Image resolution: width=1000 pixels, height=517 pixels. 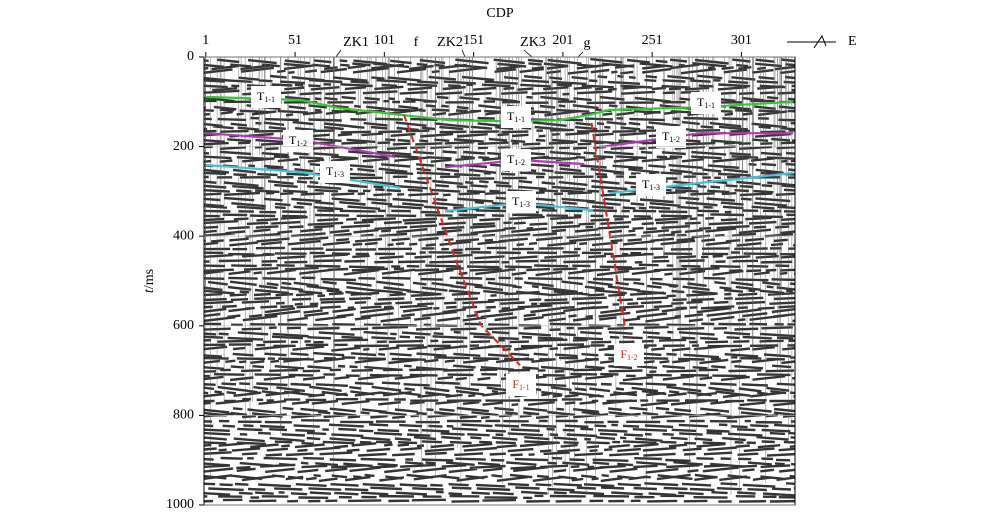 I want to click on x-tick-label: 301, so click(x=741, y=40).